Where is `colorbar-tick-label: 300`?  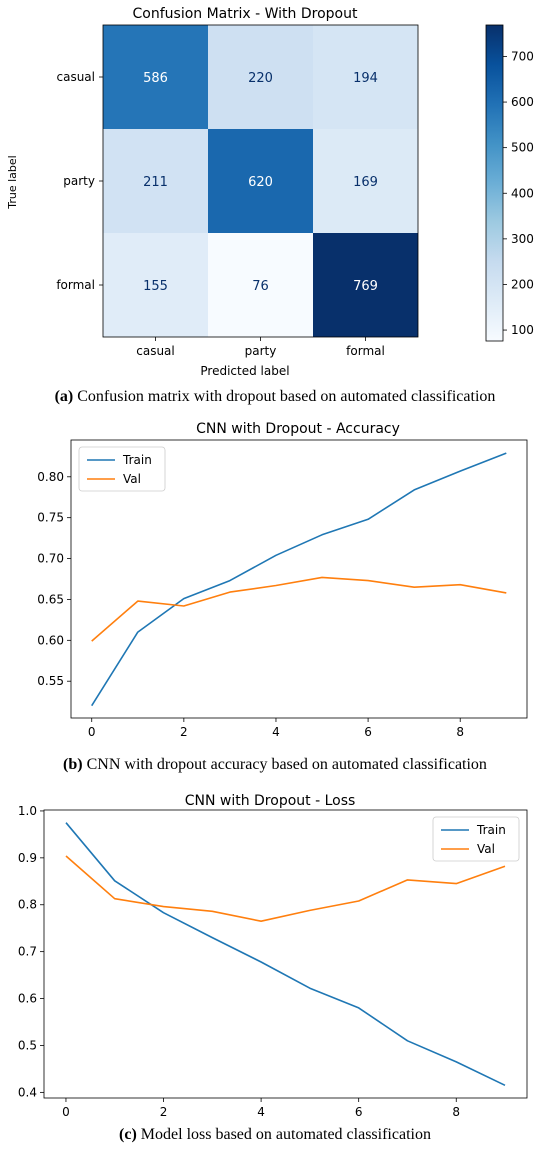 colorbar-tick-label: 300 is located at coordinates (522, 239).